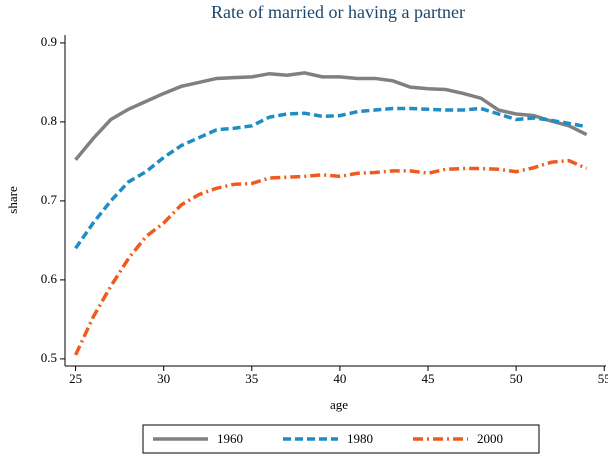 The image size is (608, 455). Describe the element at coordinates (428, 378) in the screenshot. I see `x-tick-label: 45` at that location.